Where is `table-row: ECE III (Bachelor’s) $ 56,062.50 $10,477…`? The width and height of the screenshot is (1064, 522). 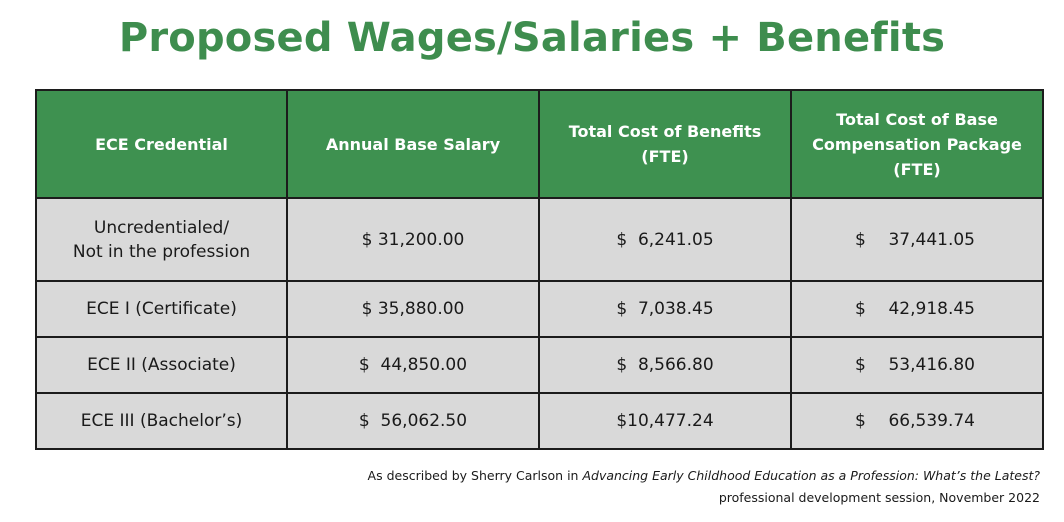
table-row: ECE III (Bachelor’s) $ 56,062.50 $10,477… is located at coordinates (539, 421).